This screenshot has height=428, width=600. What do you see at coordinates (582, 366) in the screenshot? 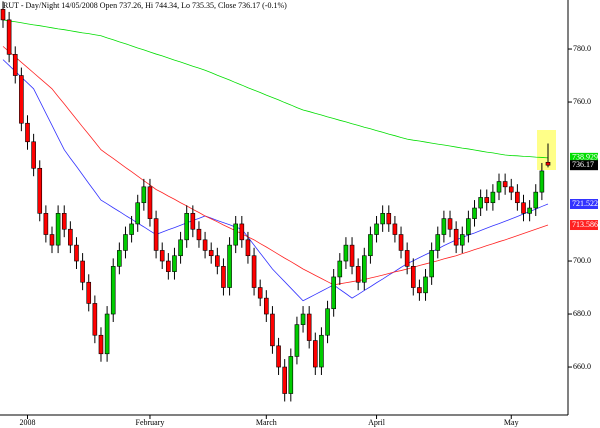
I see `y-tick-label: 660.0` at bounding box center [582, 366].